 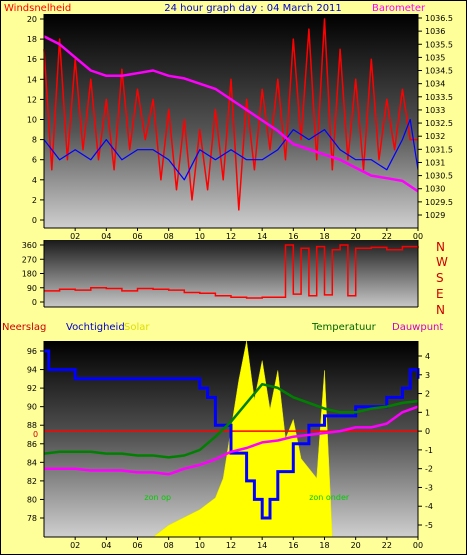 I want to click on temperature-axis-tick-label: -5, so click(x=429, y=525).